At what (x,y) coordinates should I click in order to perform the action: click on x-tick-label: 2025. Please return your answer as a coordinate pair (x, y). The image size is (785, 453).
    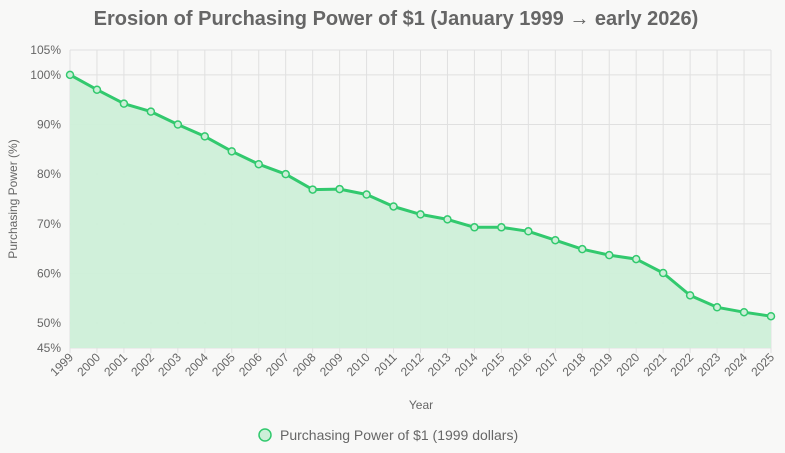
    Looking at the image, I should click on (762, 364).